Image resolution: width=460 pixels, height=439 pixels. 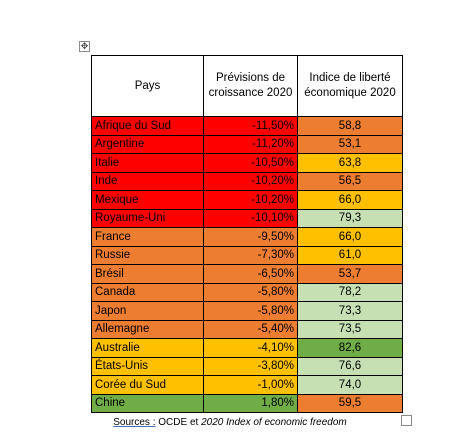 I want to click on cell-indice: 73,3, so click(x=350, y=311).